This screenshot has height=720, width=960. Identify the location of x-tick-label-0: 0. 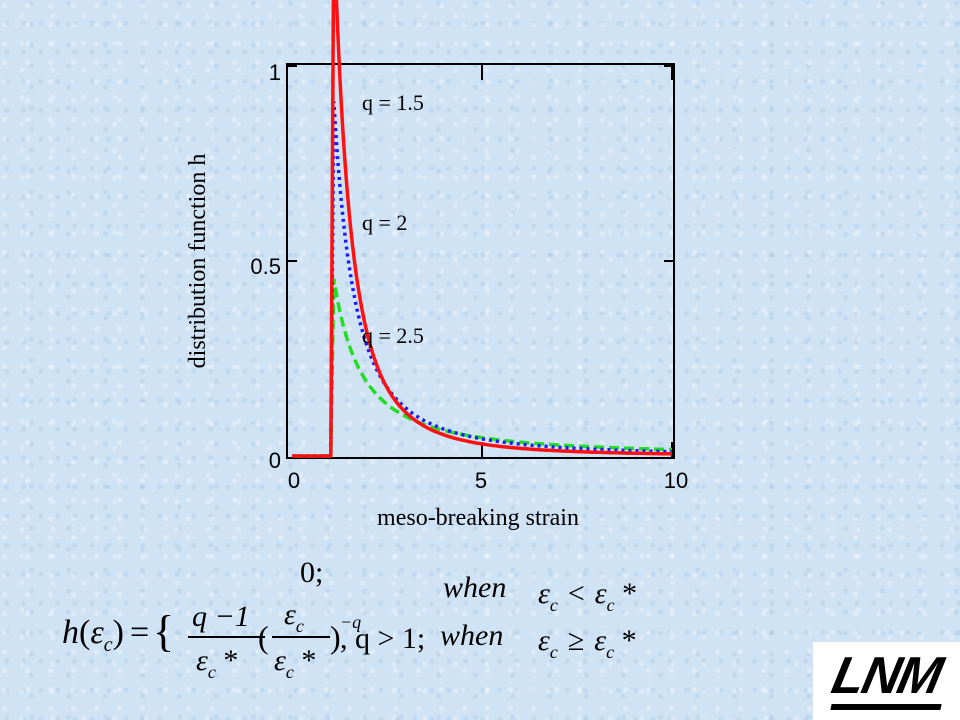
(294, 480).